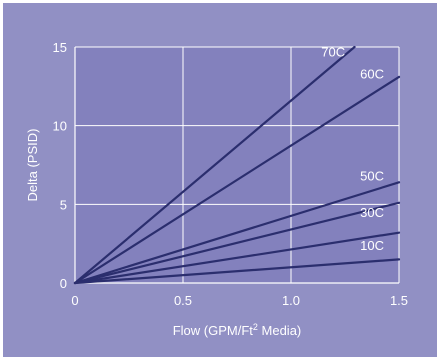  I want to click on series-line-10C, so click(237, 271).